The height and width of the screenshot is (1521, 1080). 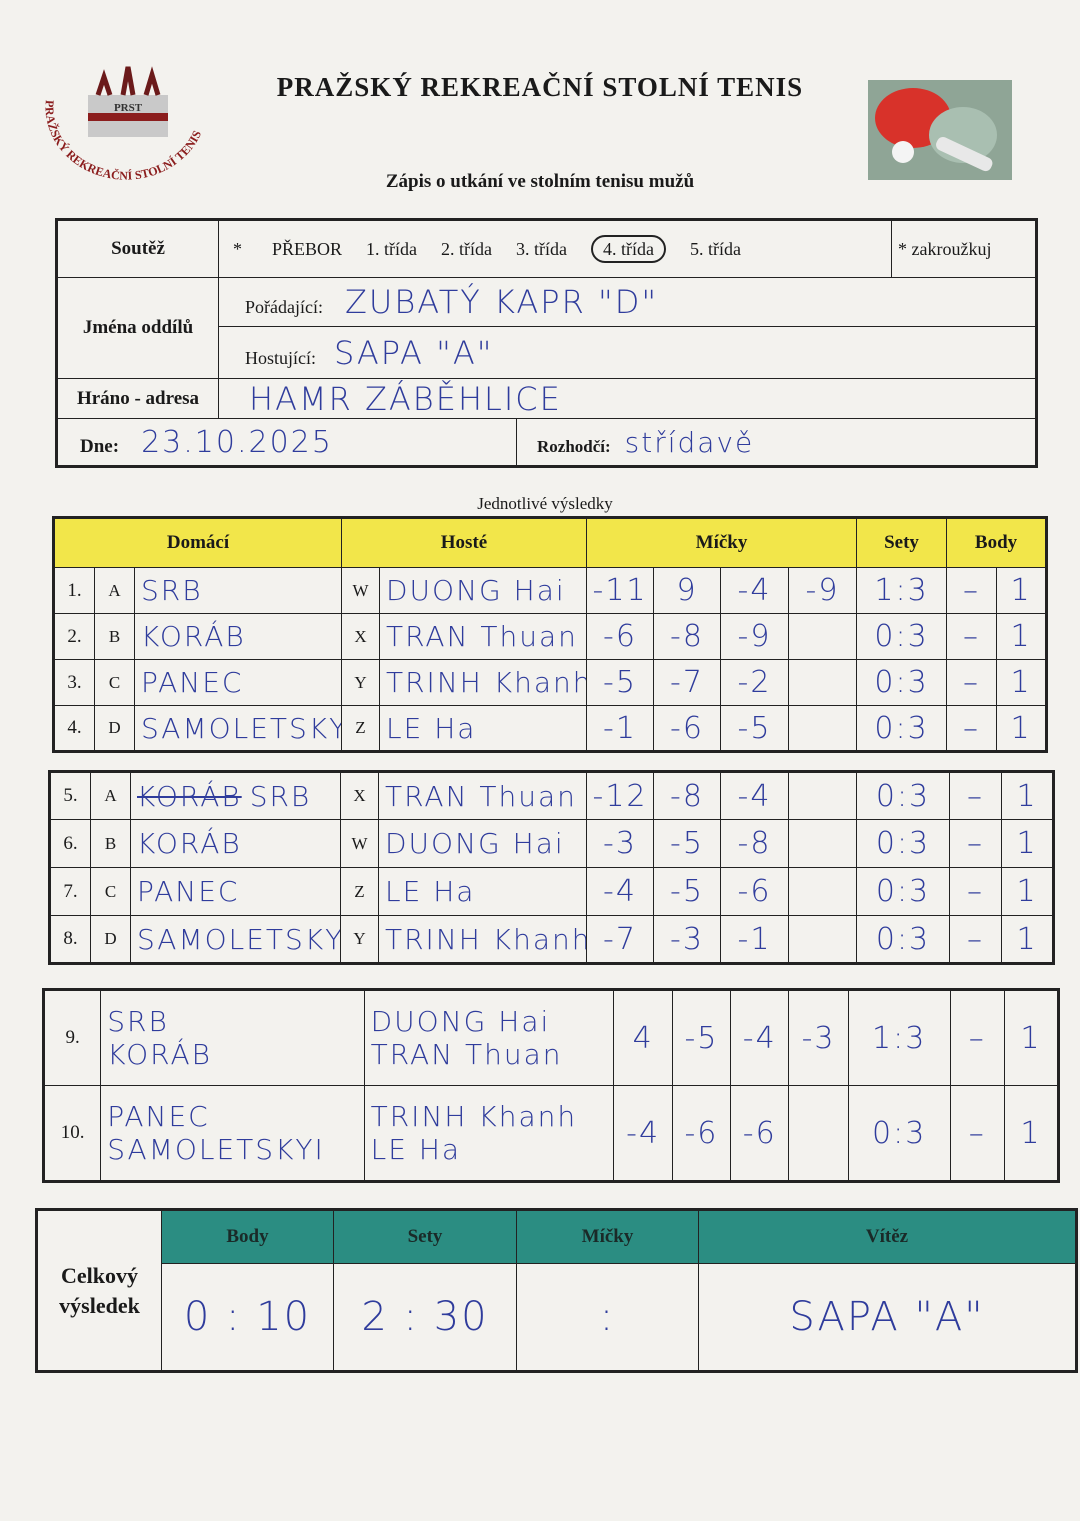 I want to click on value: 23.10.2025, so click(x=237, y=442).